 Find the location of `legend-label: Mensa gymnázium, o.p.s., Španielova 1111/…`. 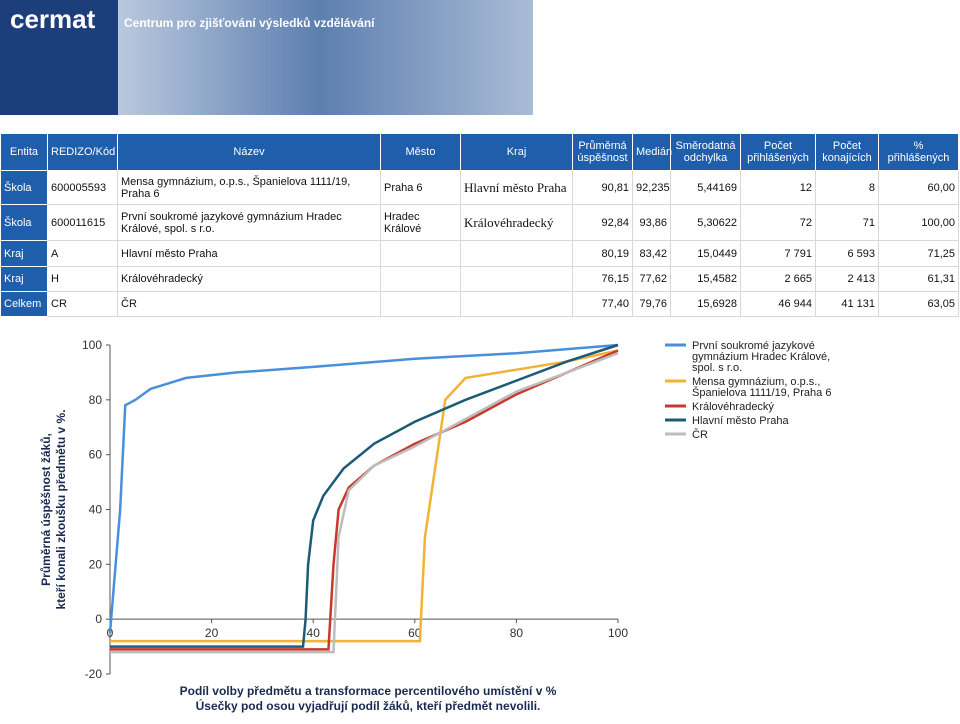

legend-label: Mensa gymnázium, o.p.s., Španielova 1111/… is located at coordinates (761, 387).